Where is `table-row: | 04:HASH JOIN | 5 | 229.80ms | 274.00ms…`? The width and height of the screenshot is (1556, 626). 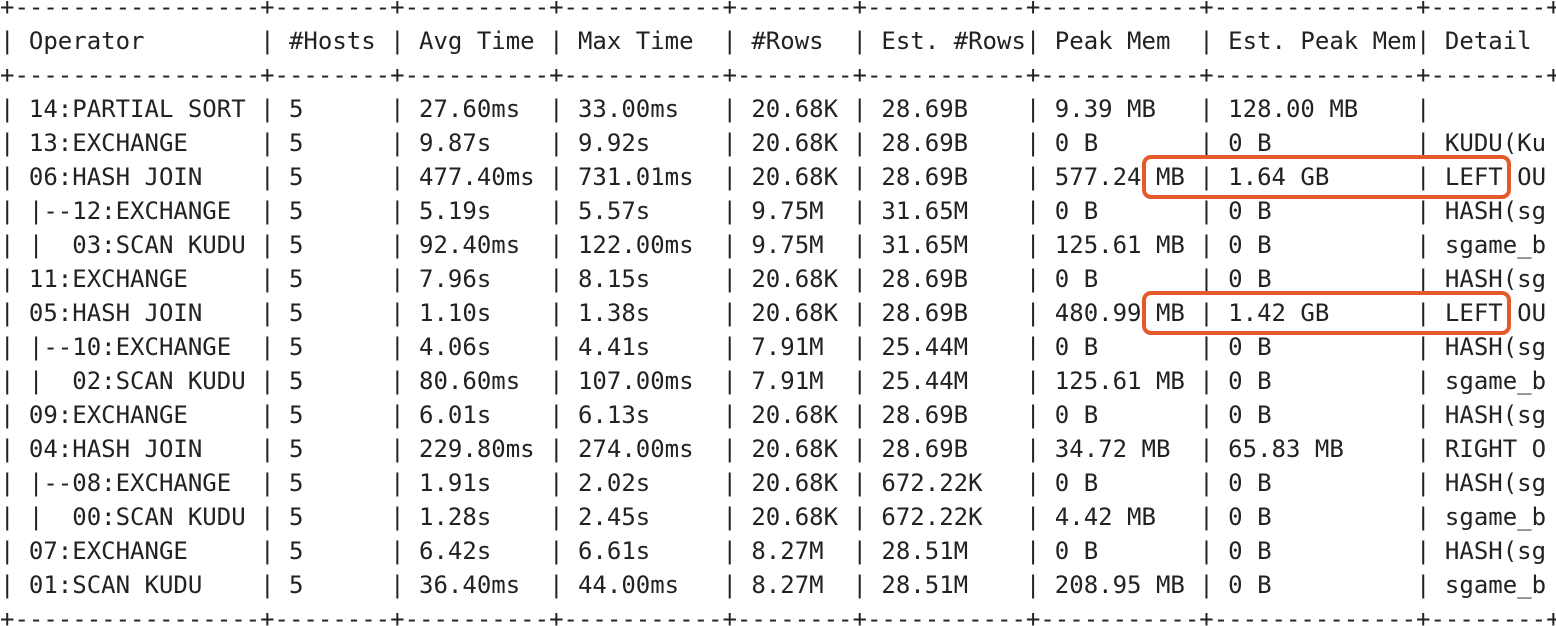 table-row: | 04:HASH JOIN | 5 | 229.80ms | 274.00ms… is located at coordinates (773, 449).